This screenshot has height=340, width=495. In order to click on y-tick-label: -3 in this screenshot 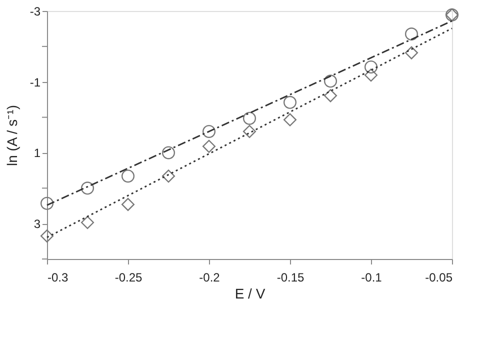, I will do `click(35, 11)`.